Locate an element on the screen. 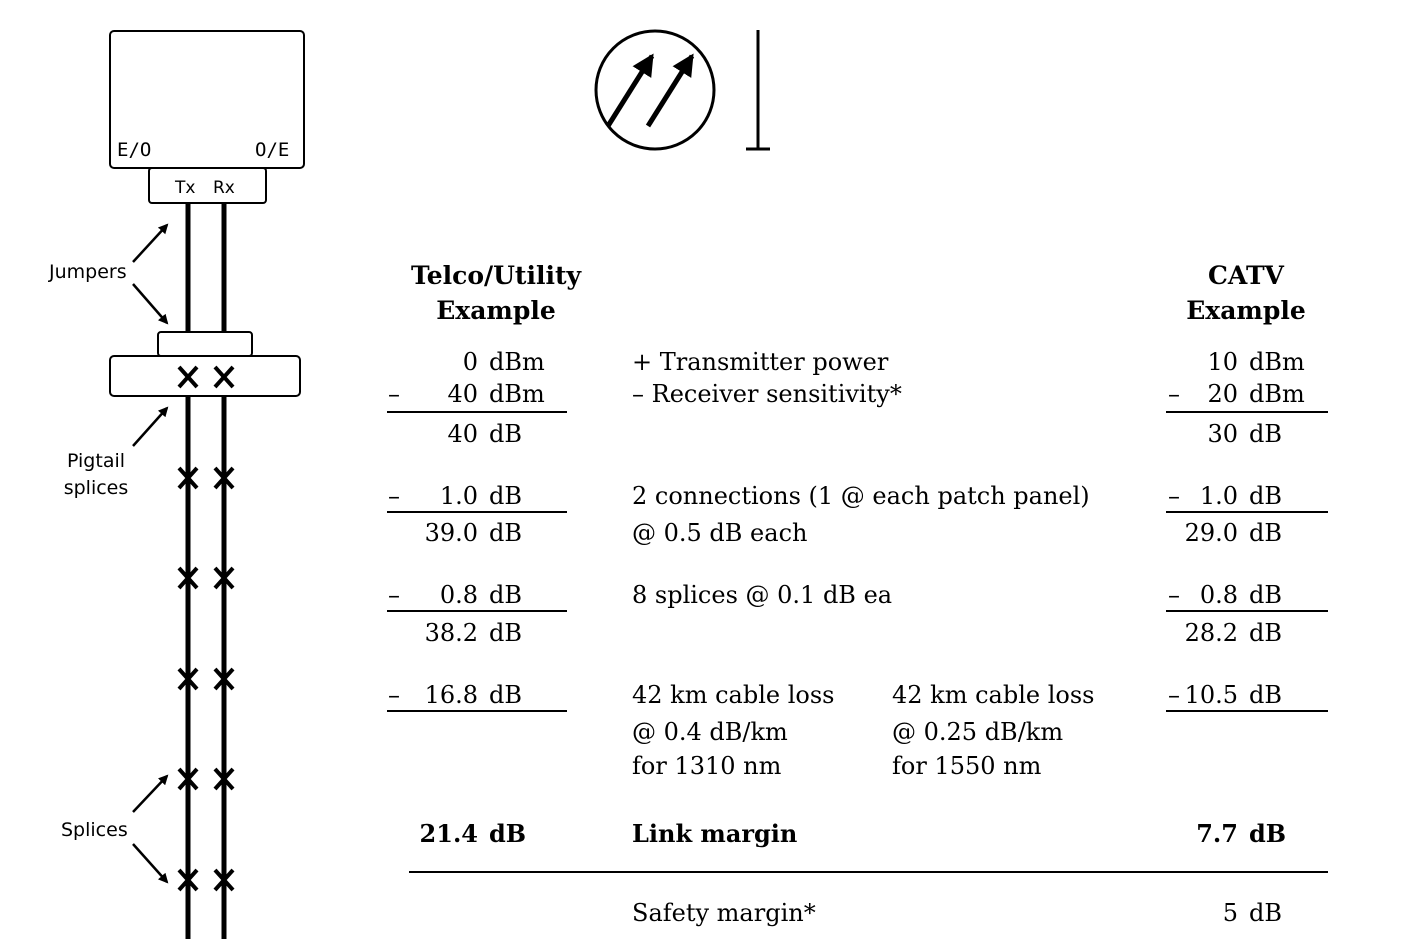  telco-subtotal2-value: 39.0 is located at coordinates (451, 533).